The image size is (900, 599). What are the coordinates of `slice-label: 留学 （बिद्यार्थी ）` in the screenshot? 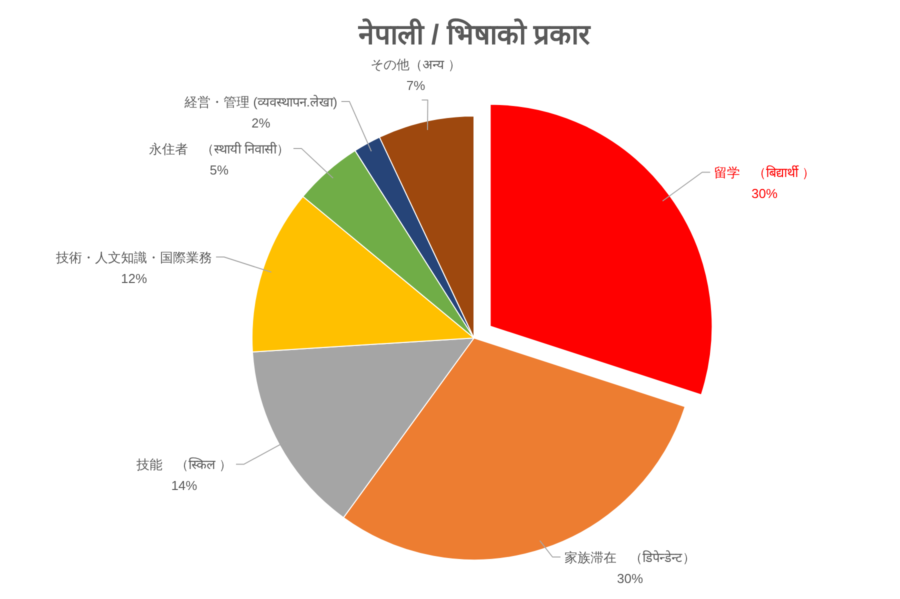 It's located at (764, 172).